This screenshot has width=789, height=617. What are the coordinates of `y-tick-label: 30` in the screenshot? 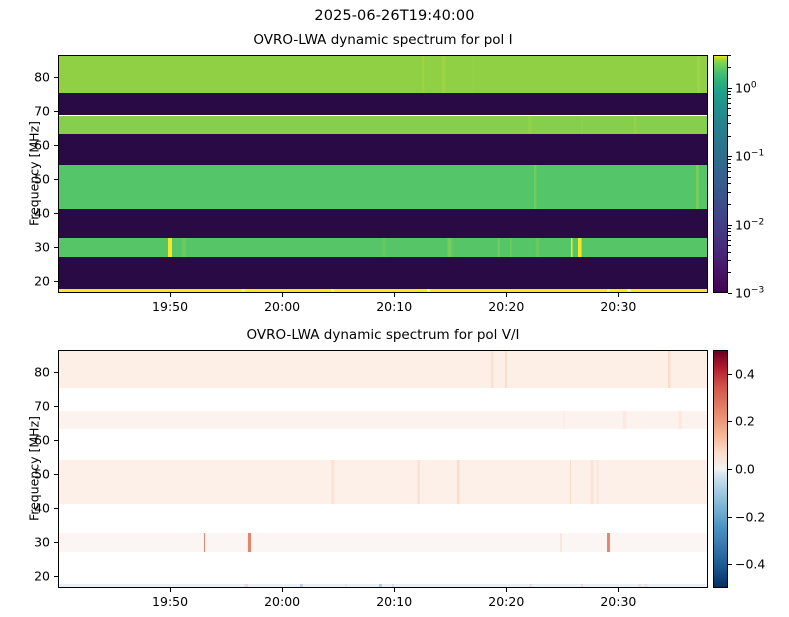 It's located at (42, 542).